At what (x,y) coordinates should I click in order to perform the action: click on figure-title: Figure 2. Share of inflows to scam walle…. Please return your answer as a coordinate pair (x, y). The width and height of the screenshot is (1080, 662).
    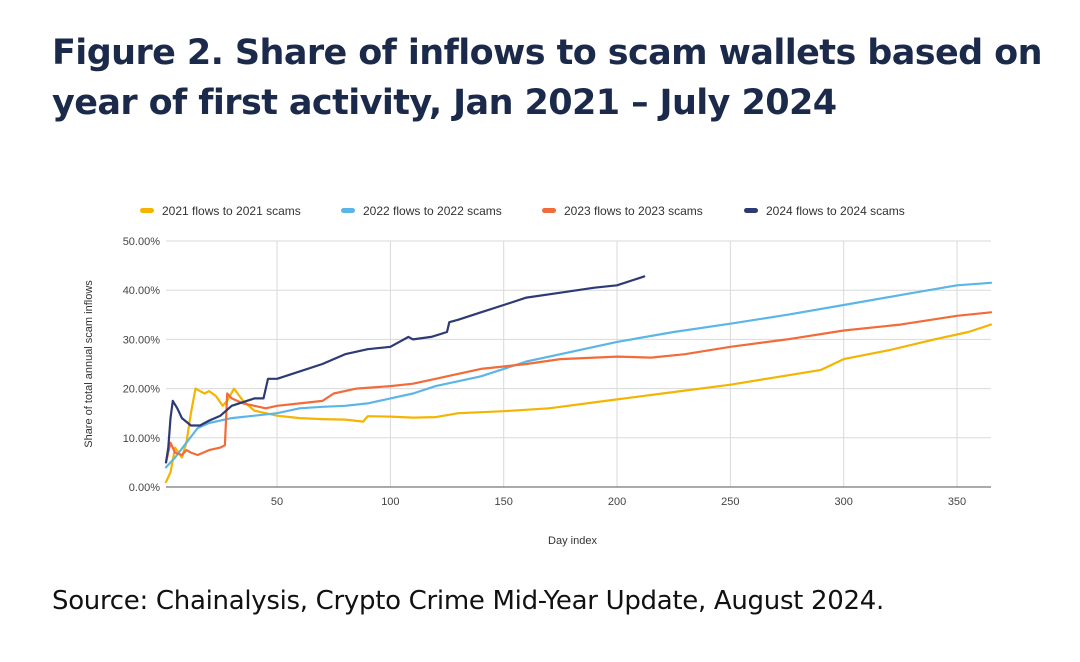
    Looking at the image, I should click on (547, 78).